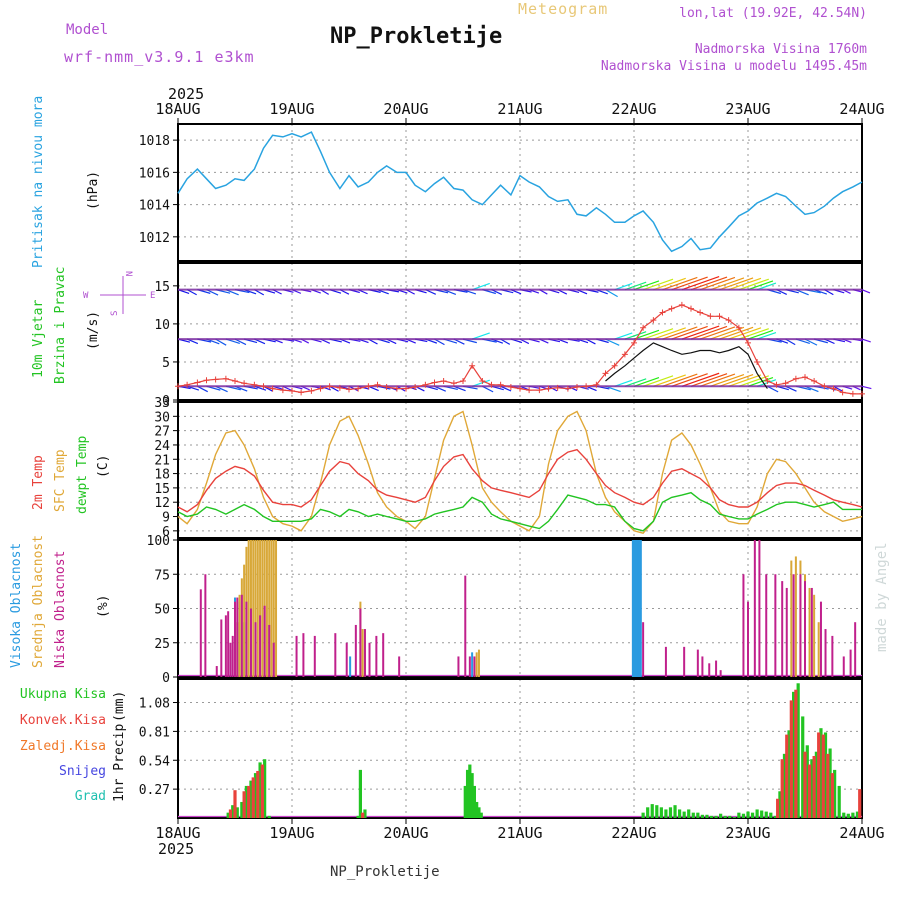 The height and width of the screenshot is (900, 900). What do you see at coordinates (63, 720) in the screenshot?
I see `legend-conv-rain: Konvek.Kisa` at bounding box center [63, 720].